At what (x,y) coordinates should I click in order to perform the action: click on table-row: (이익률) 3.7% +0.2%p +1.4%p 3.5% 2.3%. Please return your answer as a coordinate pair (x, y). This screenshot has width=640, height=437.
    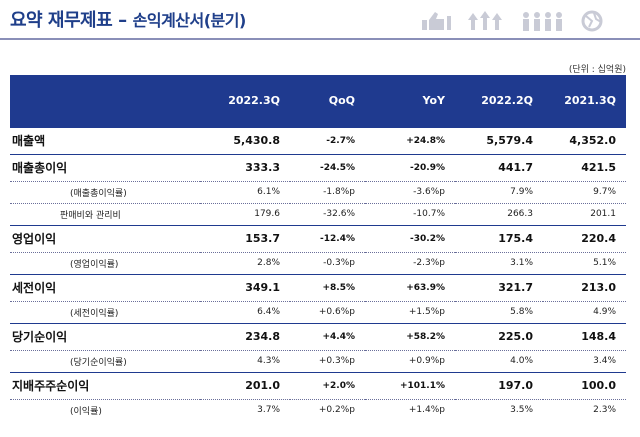
    Looking at the image, I should click on (318, 409).